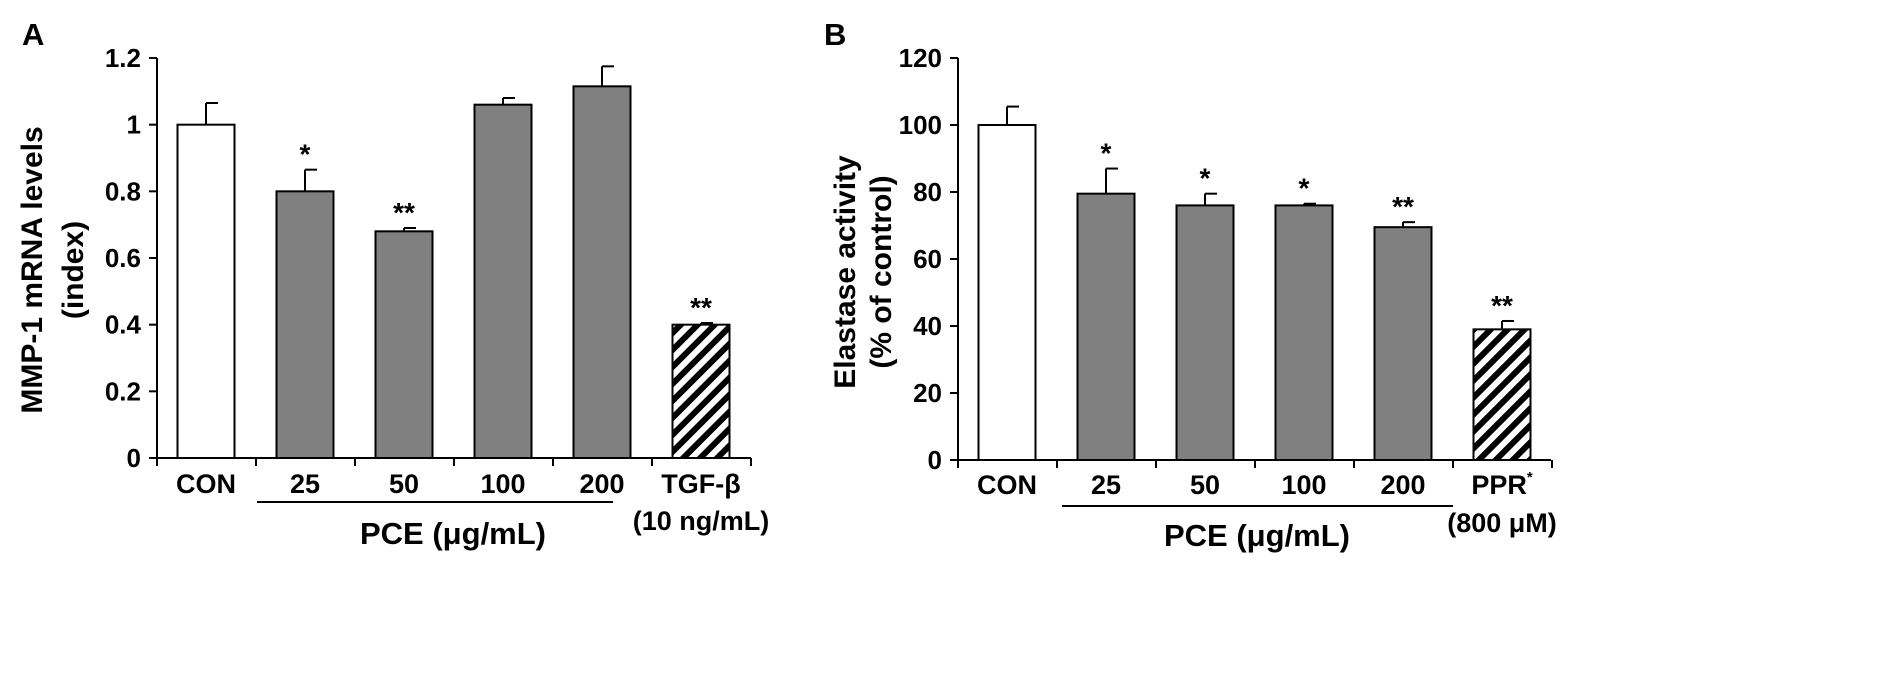 The height and width of the screenshot is (696, 1881). What do you see at coordinates (927, 393) in the screenshot?
I see `y-tick-label: 20` at bounding box center [927, 393].